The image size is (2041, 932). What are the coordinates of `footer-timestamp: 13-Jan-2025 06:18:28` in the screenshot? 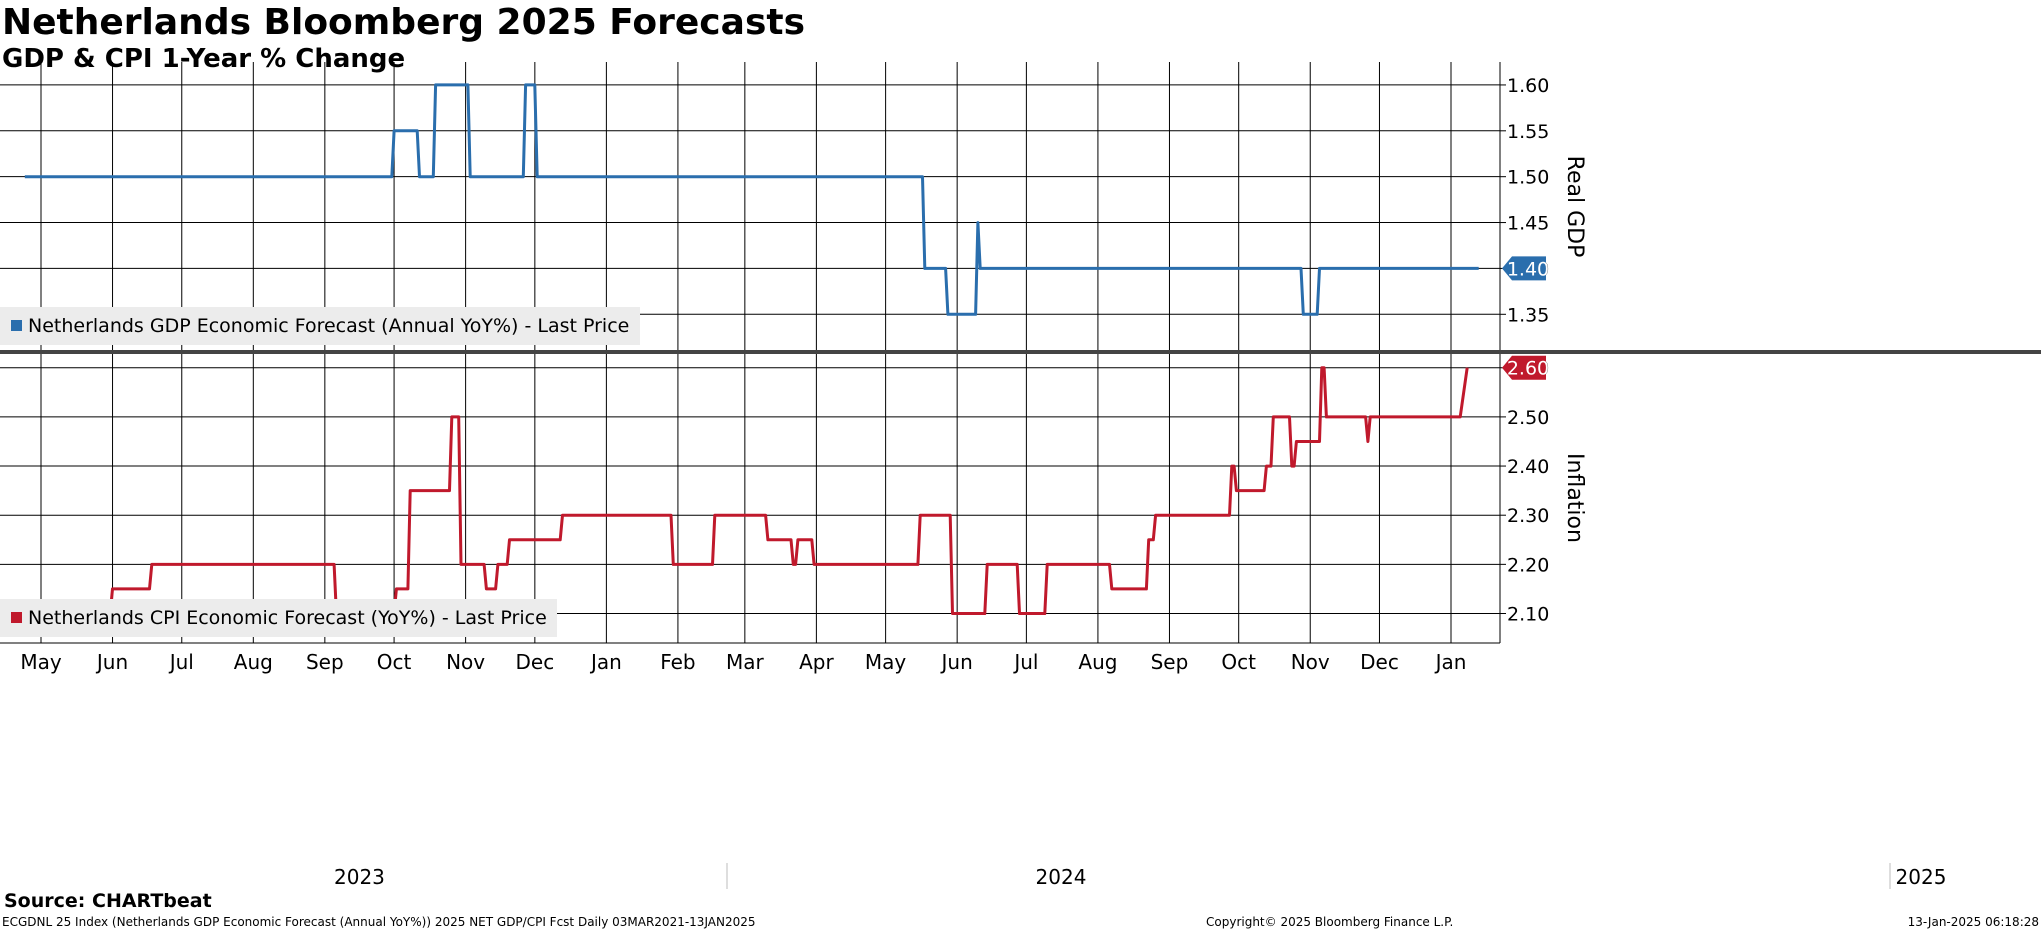 It's located at (1973, 922).